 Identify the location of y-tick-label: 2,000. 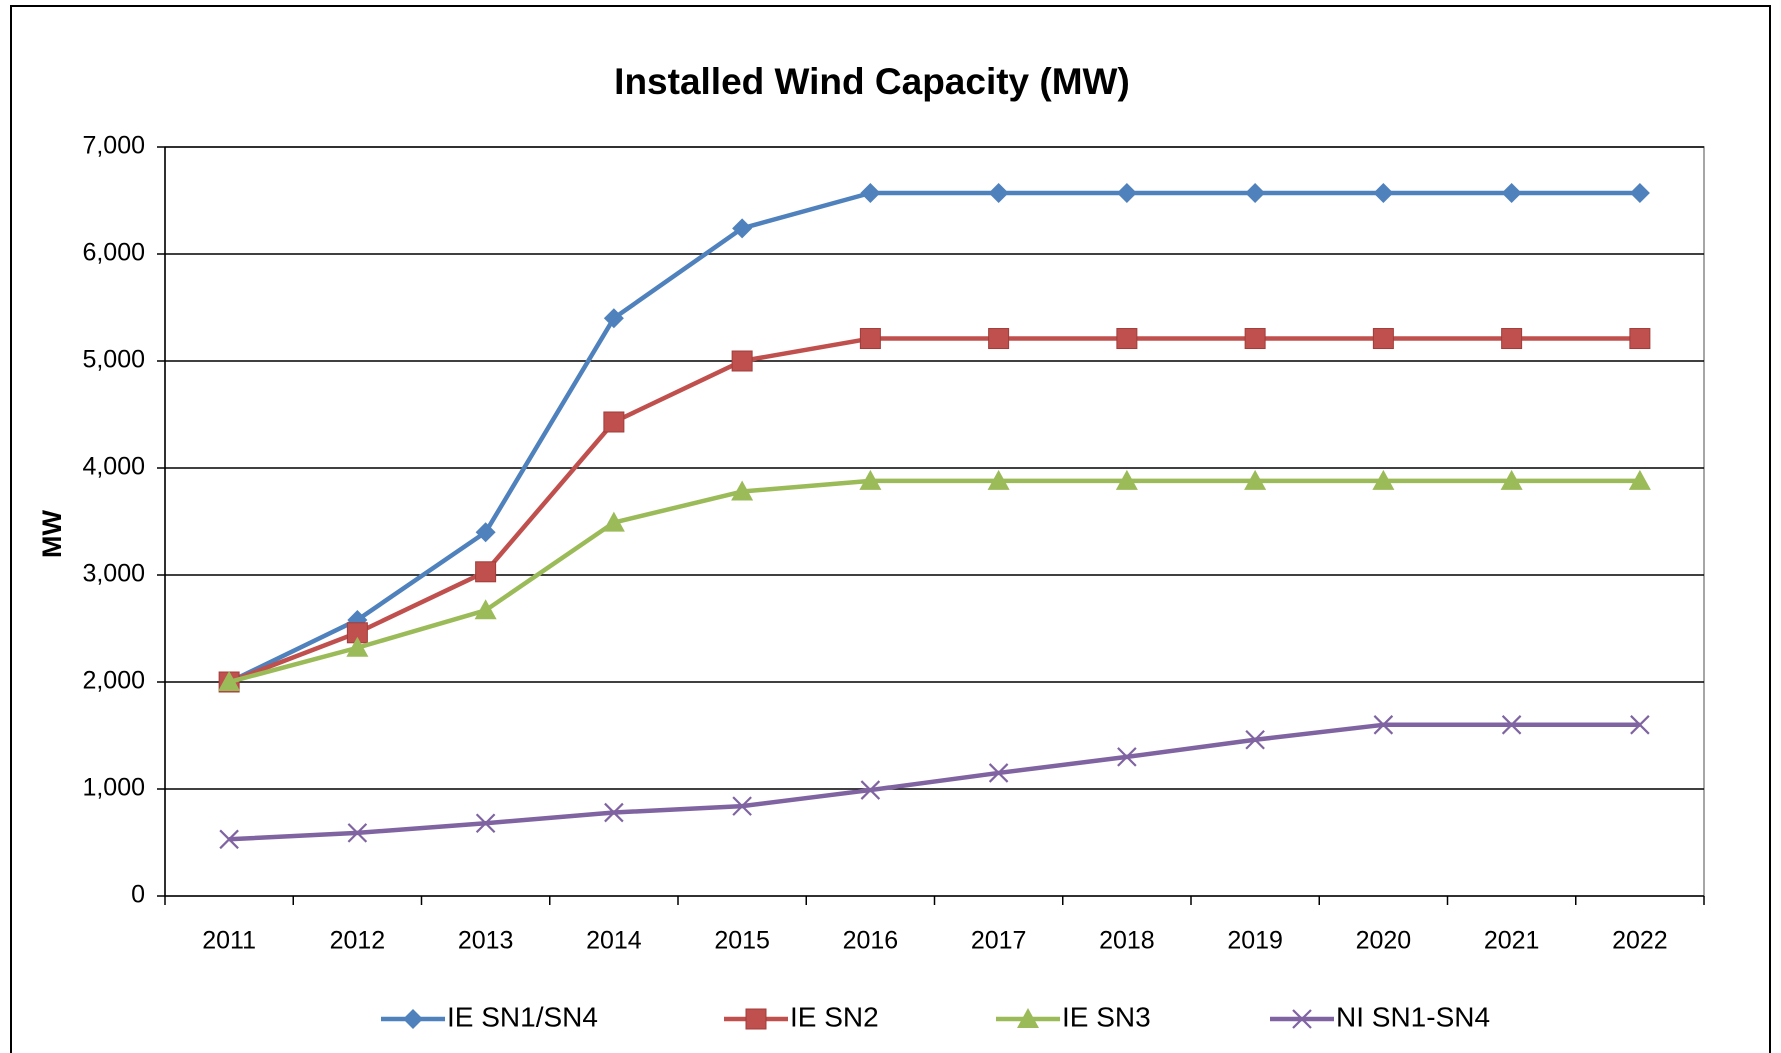
(113, 681).